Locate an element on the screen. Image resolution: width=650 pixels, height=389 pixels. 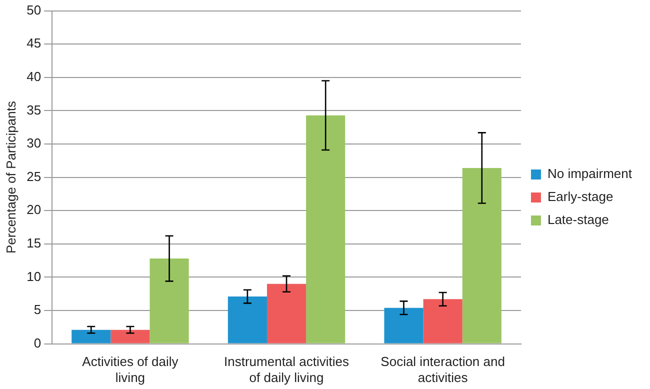
x-tick-label: Social interaction and activities is located at coordinates (442, 369).